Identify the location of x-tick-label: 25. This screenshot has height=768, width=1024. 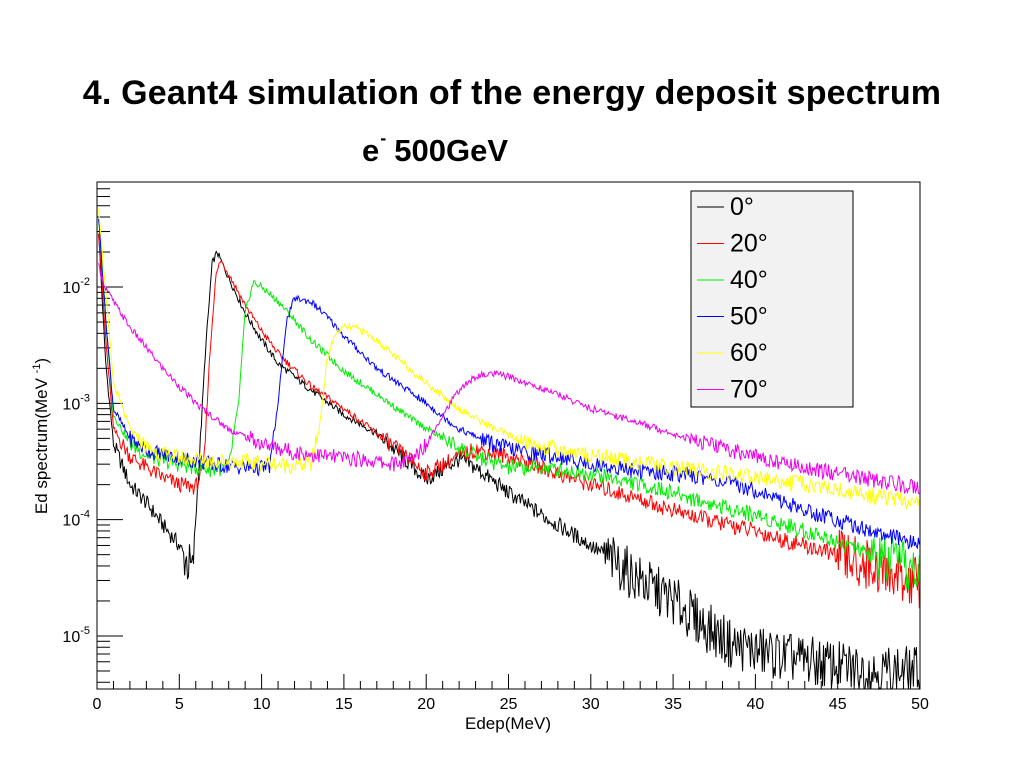
(509, 704).